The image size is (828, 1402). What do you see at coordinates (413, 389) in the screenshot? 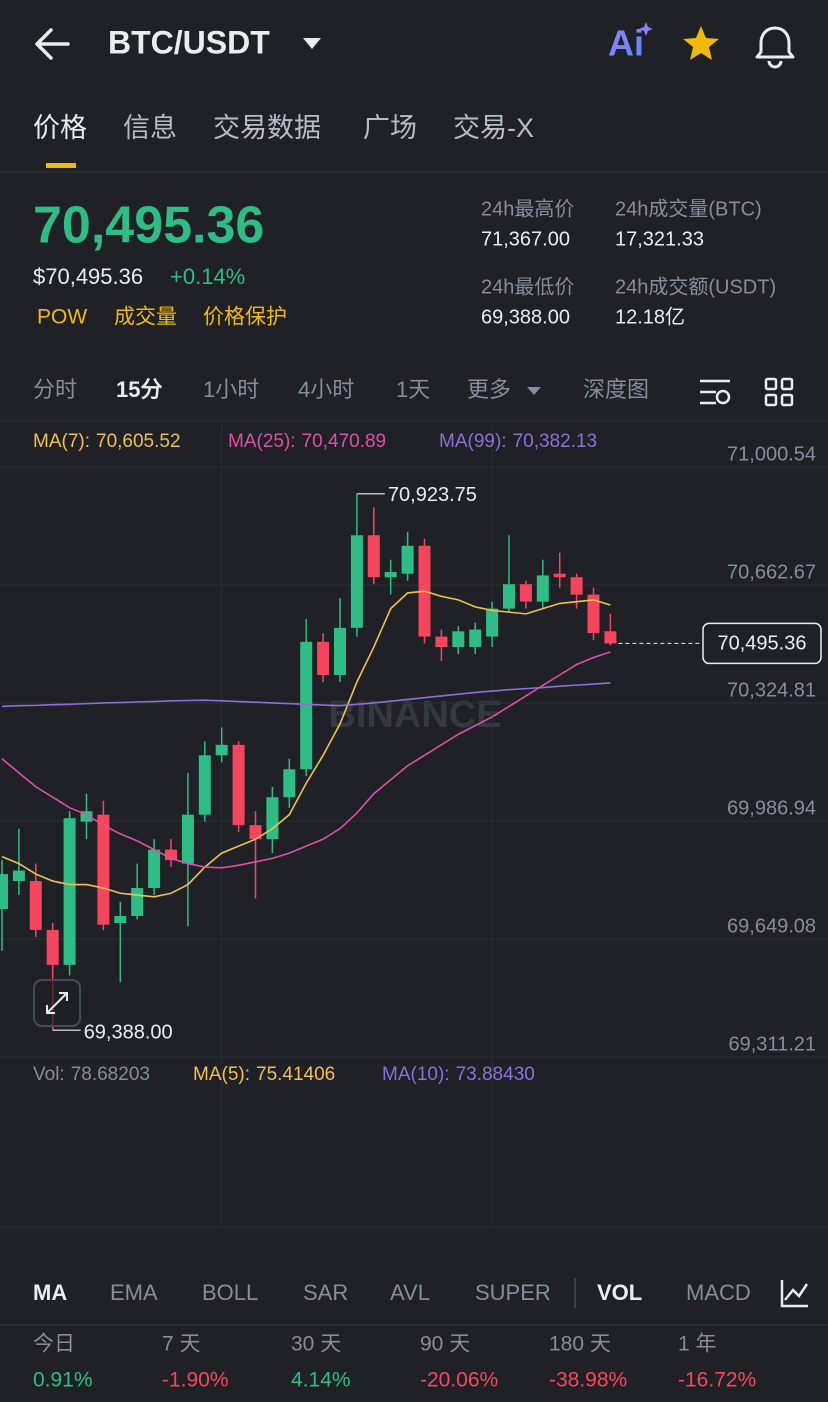
I see `interval: 1天` at bounding box center [413, 389].